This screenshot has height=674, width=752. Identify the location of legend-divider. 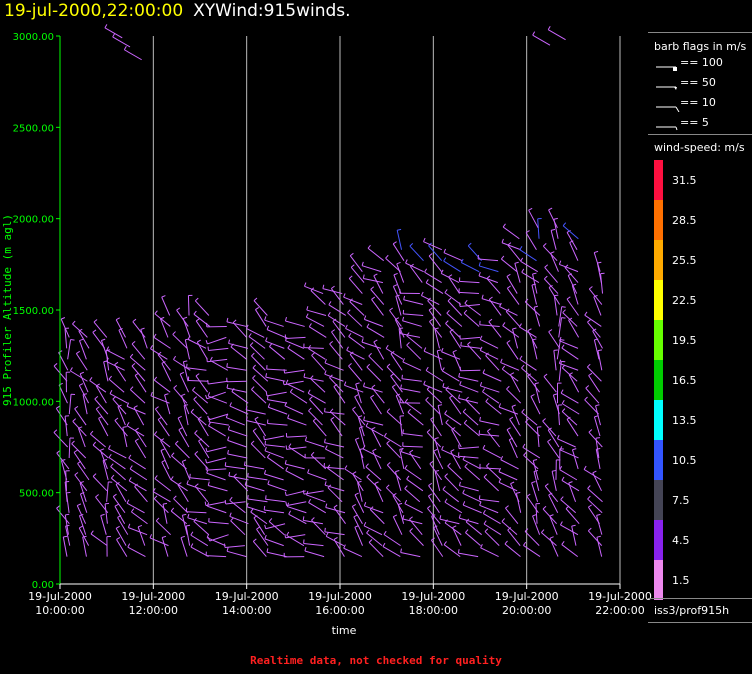
(700, 598).